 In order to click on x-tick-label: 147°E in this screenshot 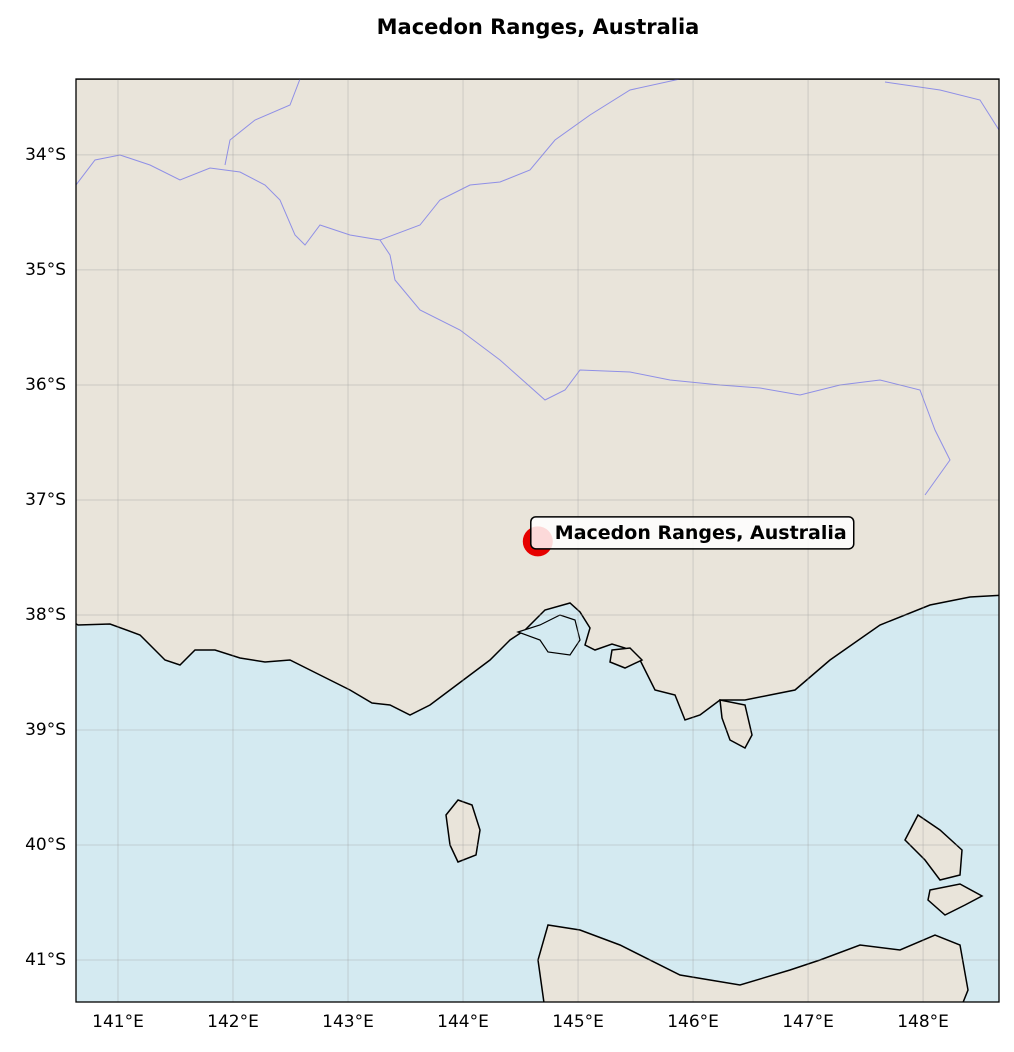, I will do `click(808, 1022)`.